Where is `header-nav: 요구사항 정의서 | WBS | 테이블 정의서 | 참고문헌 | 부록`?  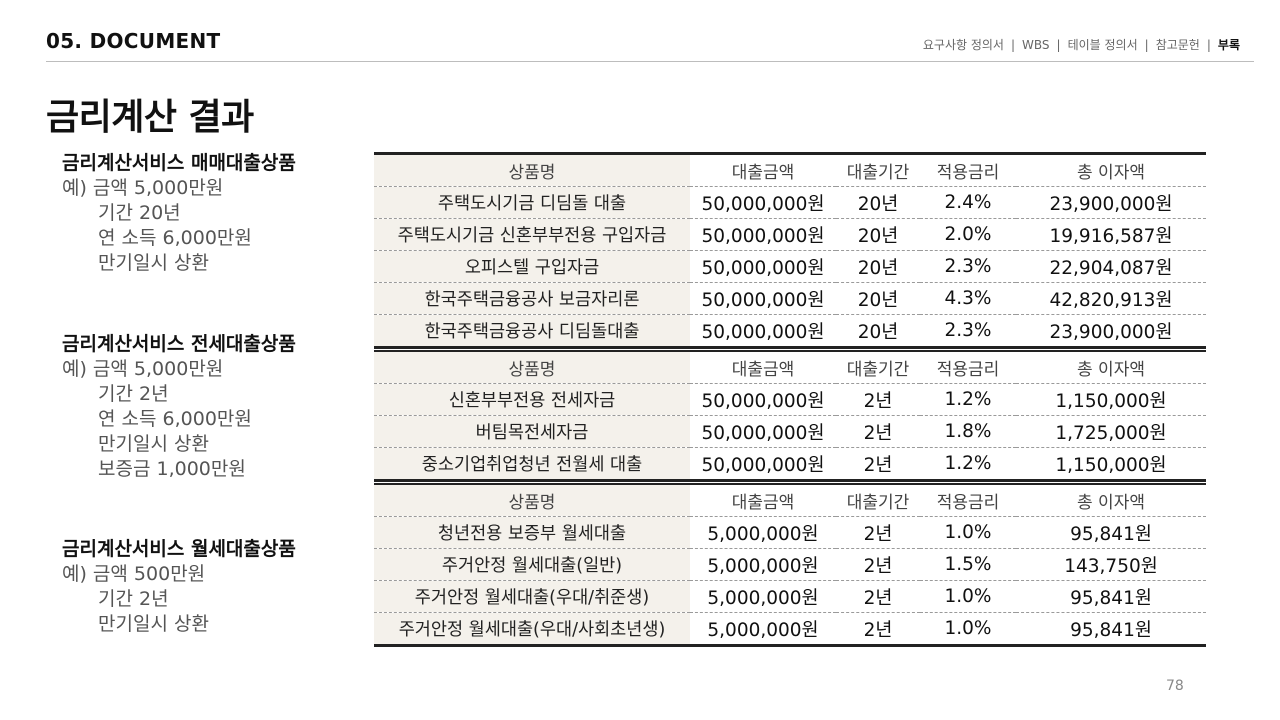
header-nav: 요구사항 정의서 | WBS | 테이블 정의서 | 참고문헌 | 부록 is located at coordinates (1081, 44).